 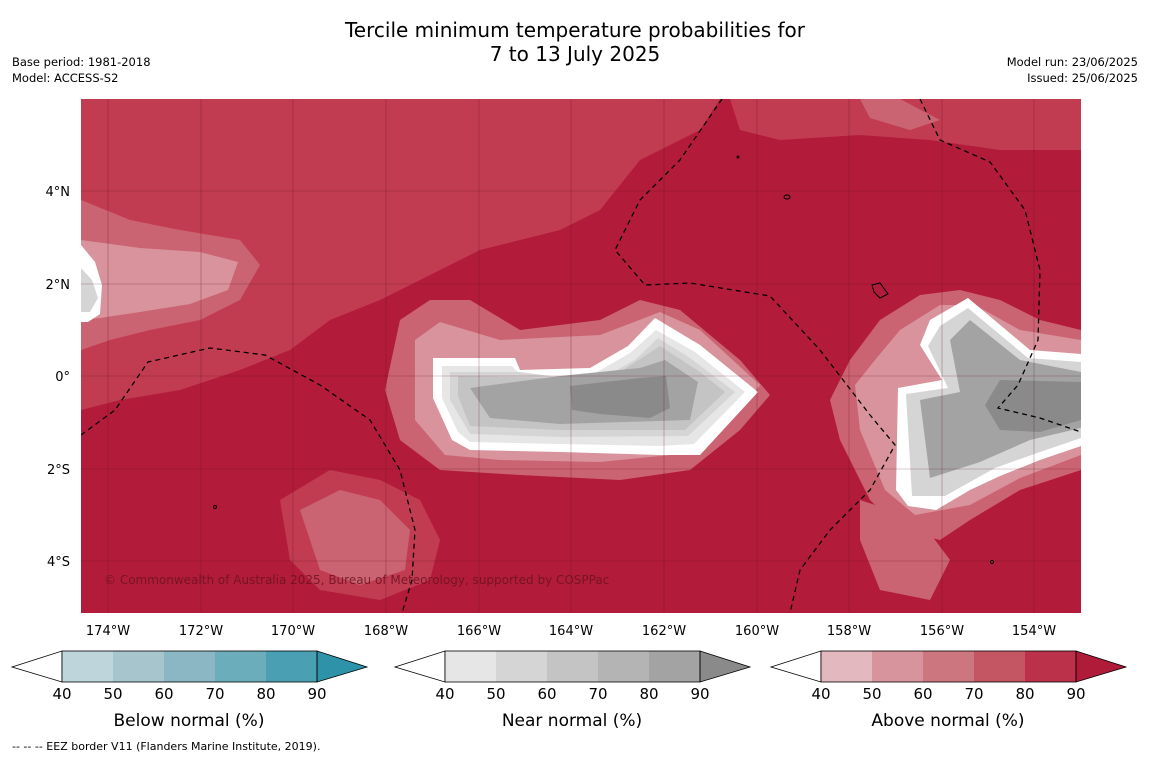 I want to click on meta-right: Model run: 23/06/2025 Issued: 25/06/2025, so click(x=1072, y=70).